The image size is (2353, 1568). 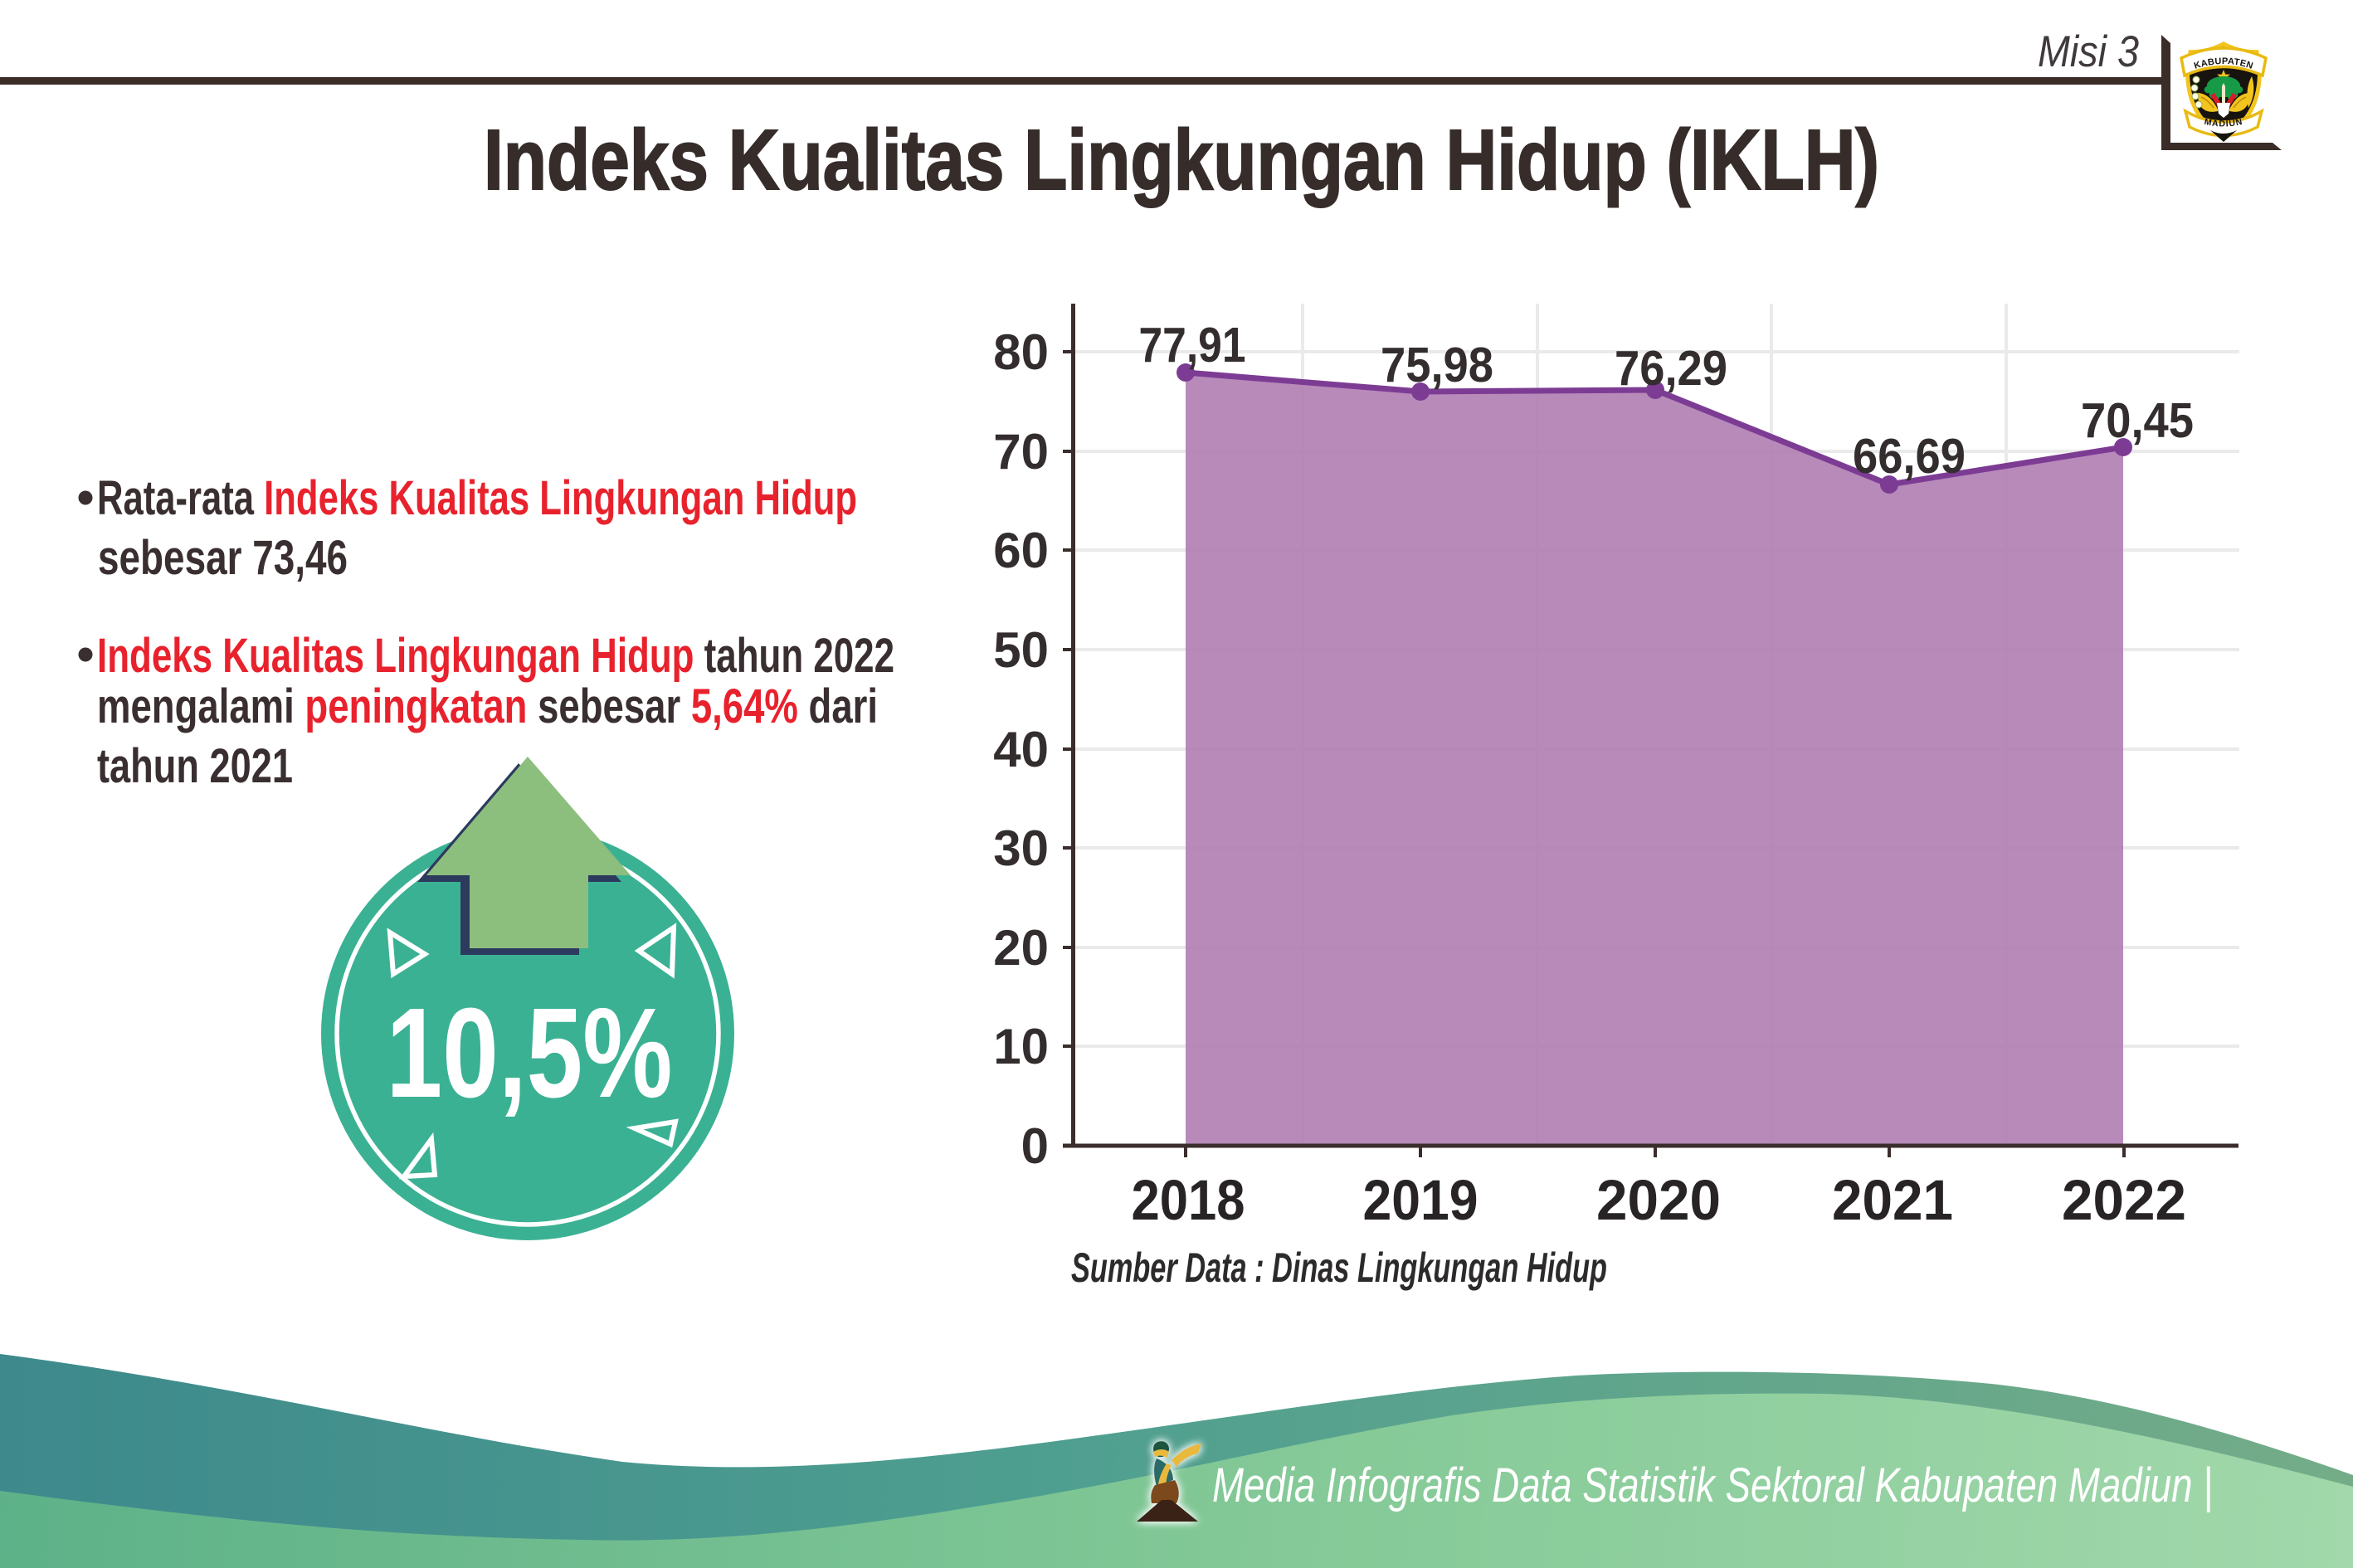 I want to click on svg-text: 10, so click(x=1021, y=1046).